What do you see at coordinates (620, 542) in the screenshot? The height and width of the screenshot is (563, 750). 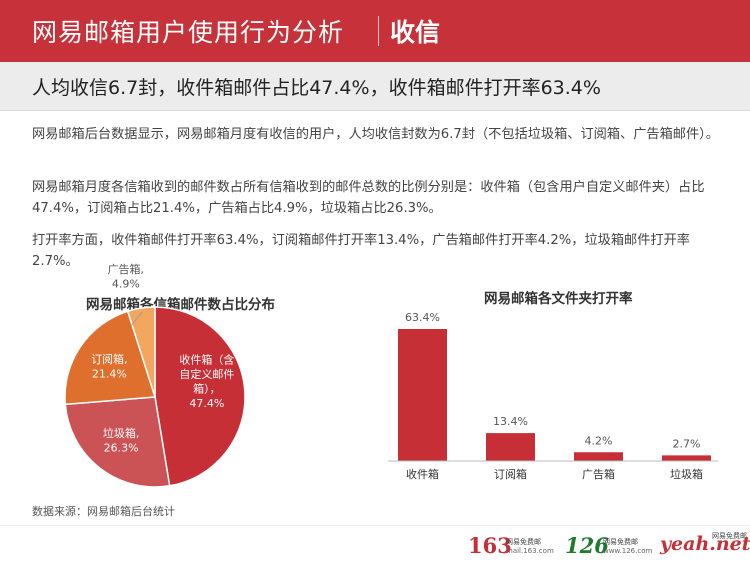 I see `logo-126-tagline: 网易免费邮` at bounding box center [620, 542].